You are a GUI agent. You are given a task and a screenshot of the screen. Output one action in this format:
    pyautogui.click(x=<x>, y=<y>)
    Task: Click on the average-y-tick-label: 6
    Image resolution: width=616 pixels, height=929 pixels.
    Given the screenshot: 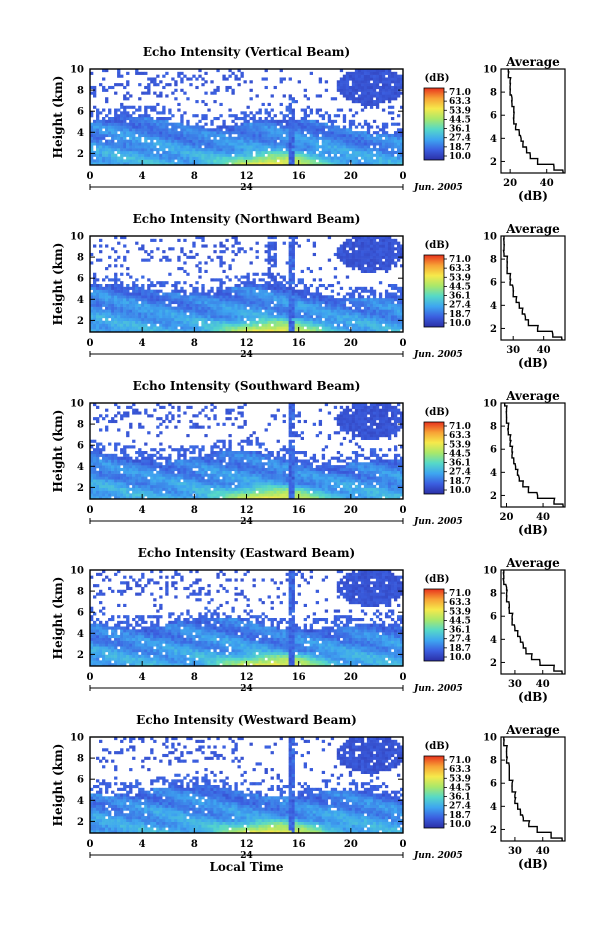 What is the action you would take?
    pyautogui.click(x=493, y=116)
    